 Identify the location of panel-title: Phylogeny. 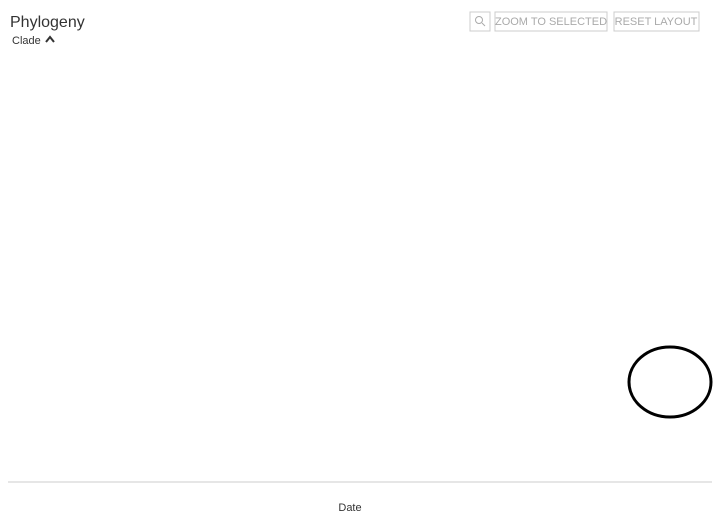
(47, 22).